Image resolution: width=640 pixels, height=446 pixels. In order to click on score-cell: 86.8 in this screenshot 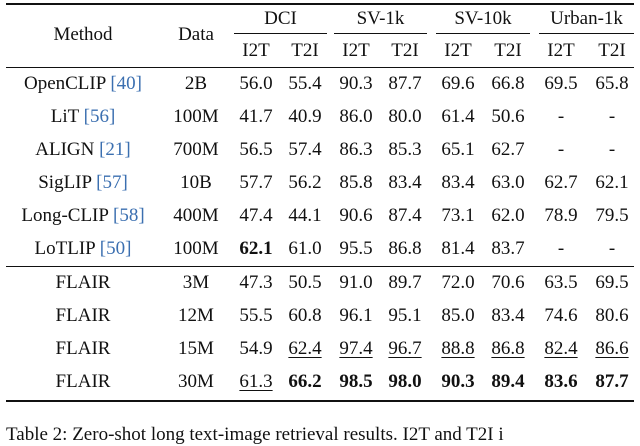, I will do `click(508, 348)`.